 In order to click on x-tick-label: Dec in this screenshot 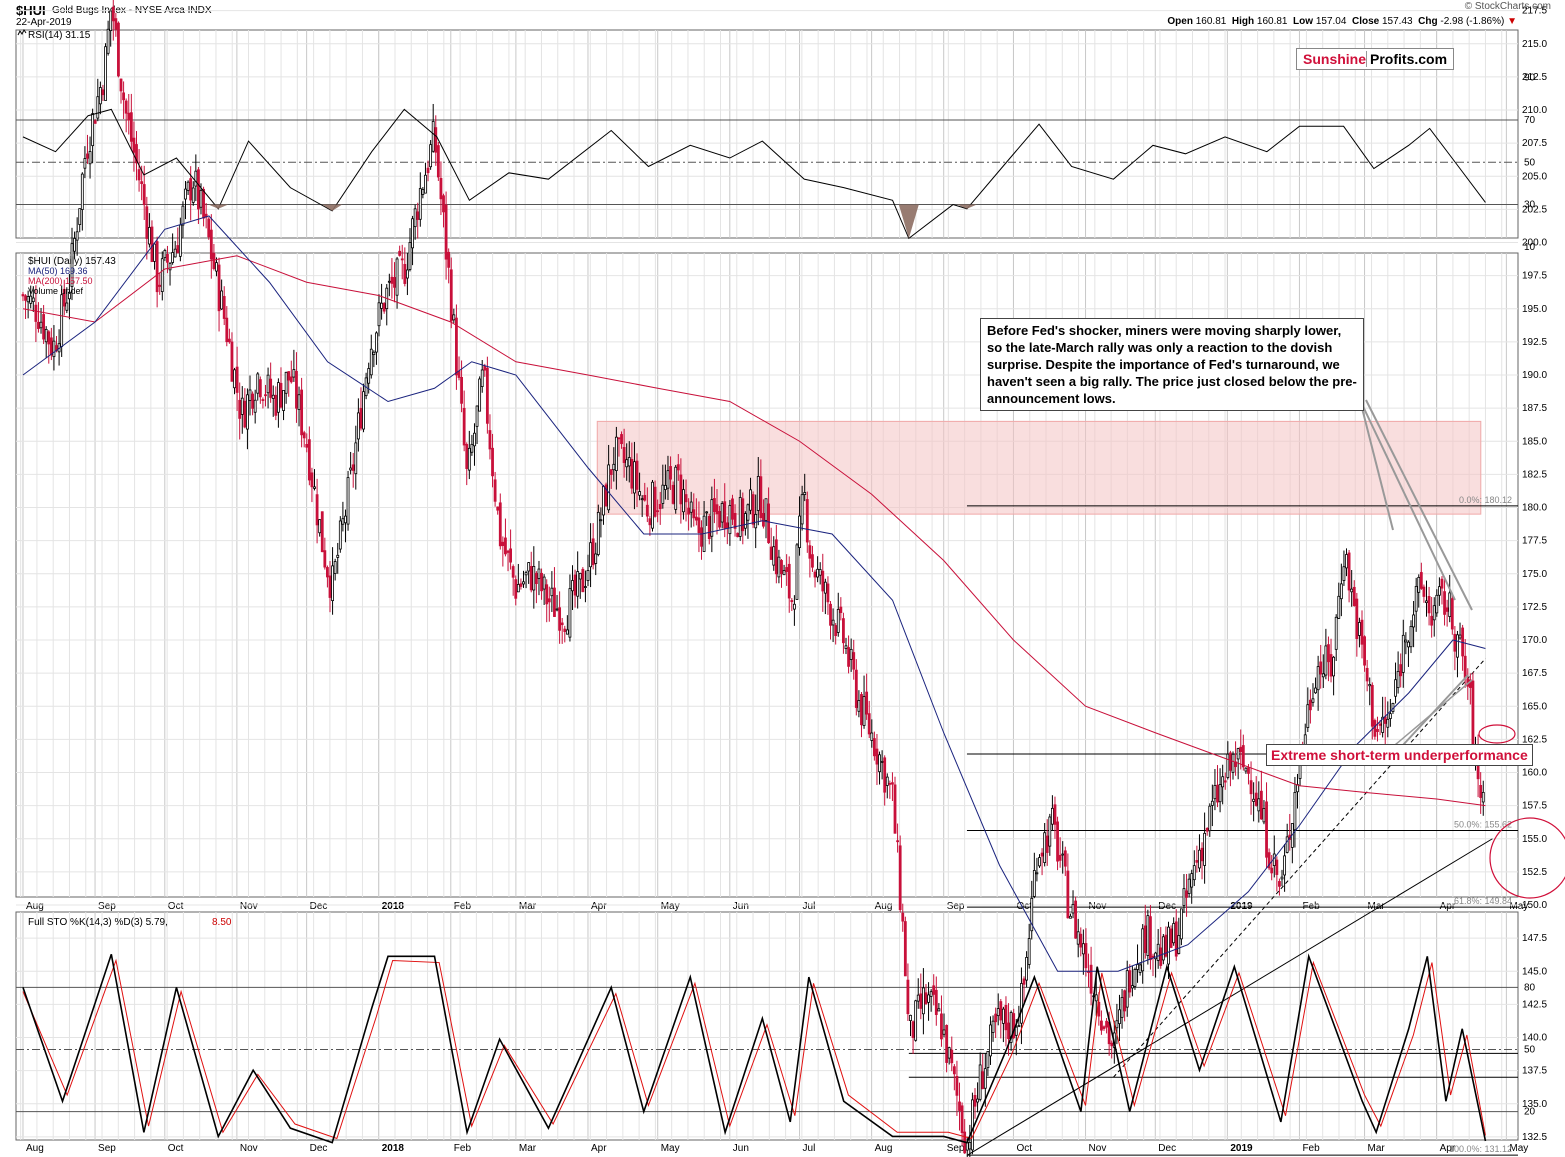, I will do `click(1167, 906)`.